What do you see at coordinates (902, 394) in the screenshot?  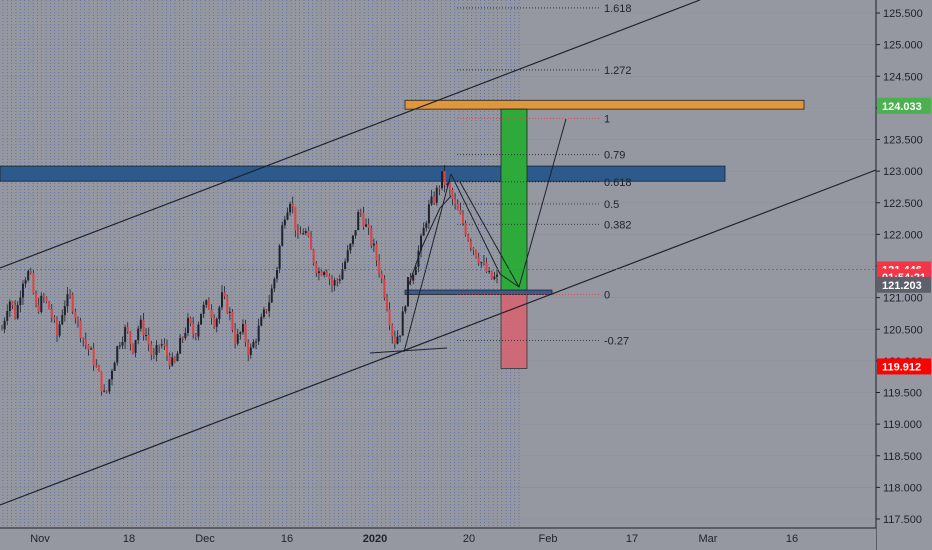 I see `y-tick-label: 119.500` at bounding box center [902, 394].